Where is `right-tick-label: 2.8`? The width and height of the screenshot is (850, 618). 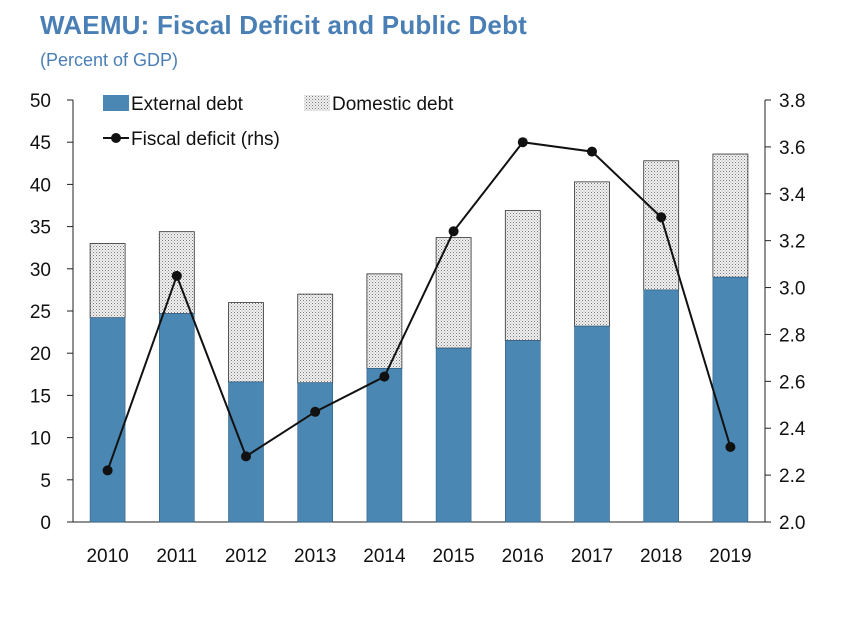 right-tick-label: 2.8 is located at coordinates (792, 335).